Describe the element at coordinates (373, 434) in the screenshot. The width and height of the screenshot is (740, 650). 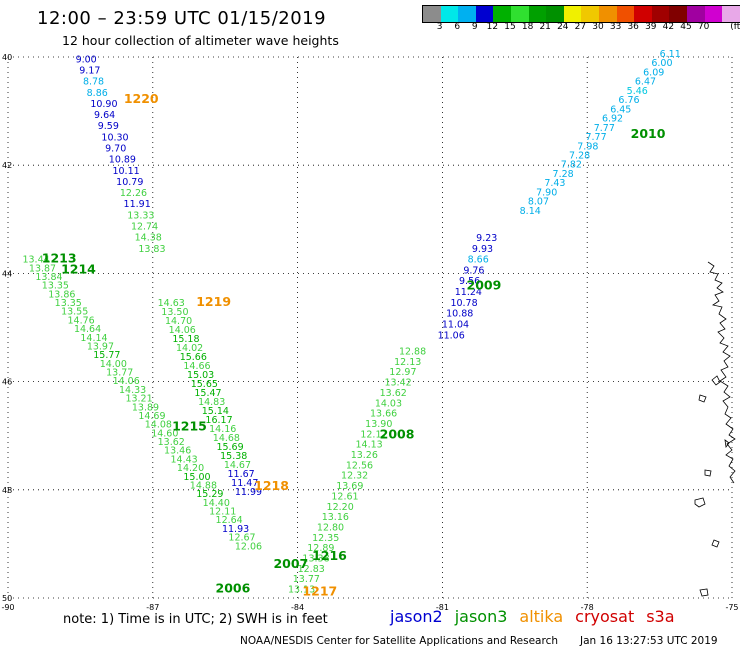
I see `wave-height-value: 12.17` at that location.